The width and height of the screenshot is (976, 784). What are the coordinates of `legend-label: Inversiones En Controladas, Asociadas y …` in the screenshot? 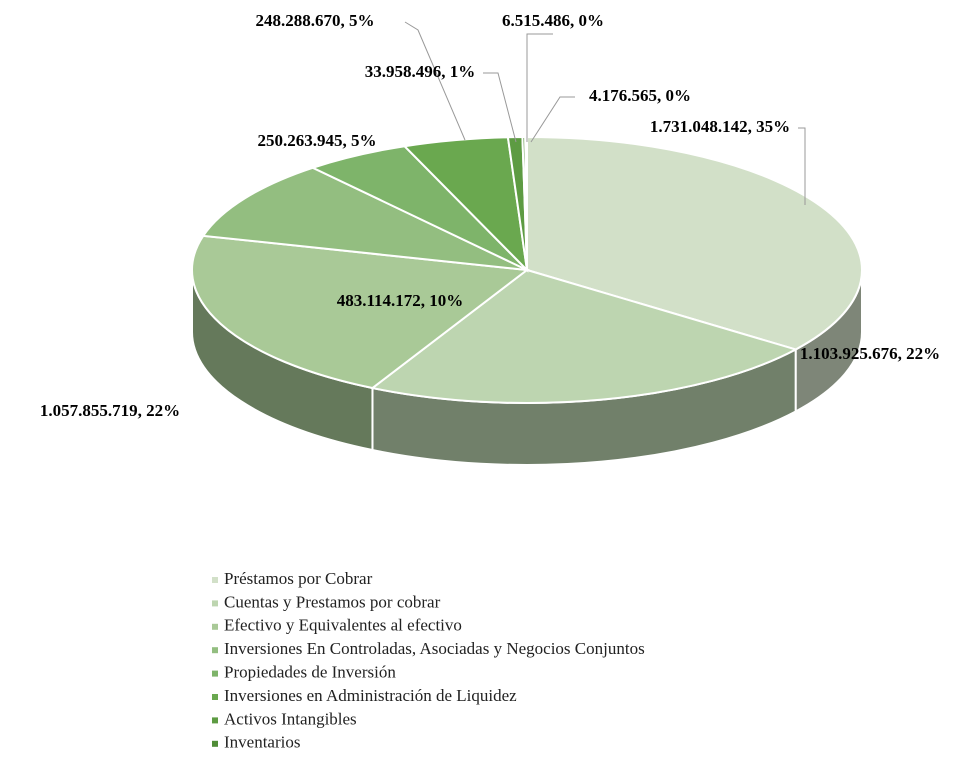 It's located at (434, 648).